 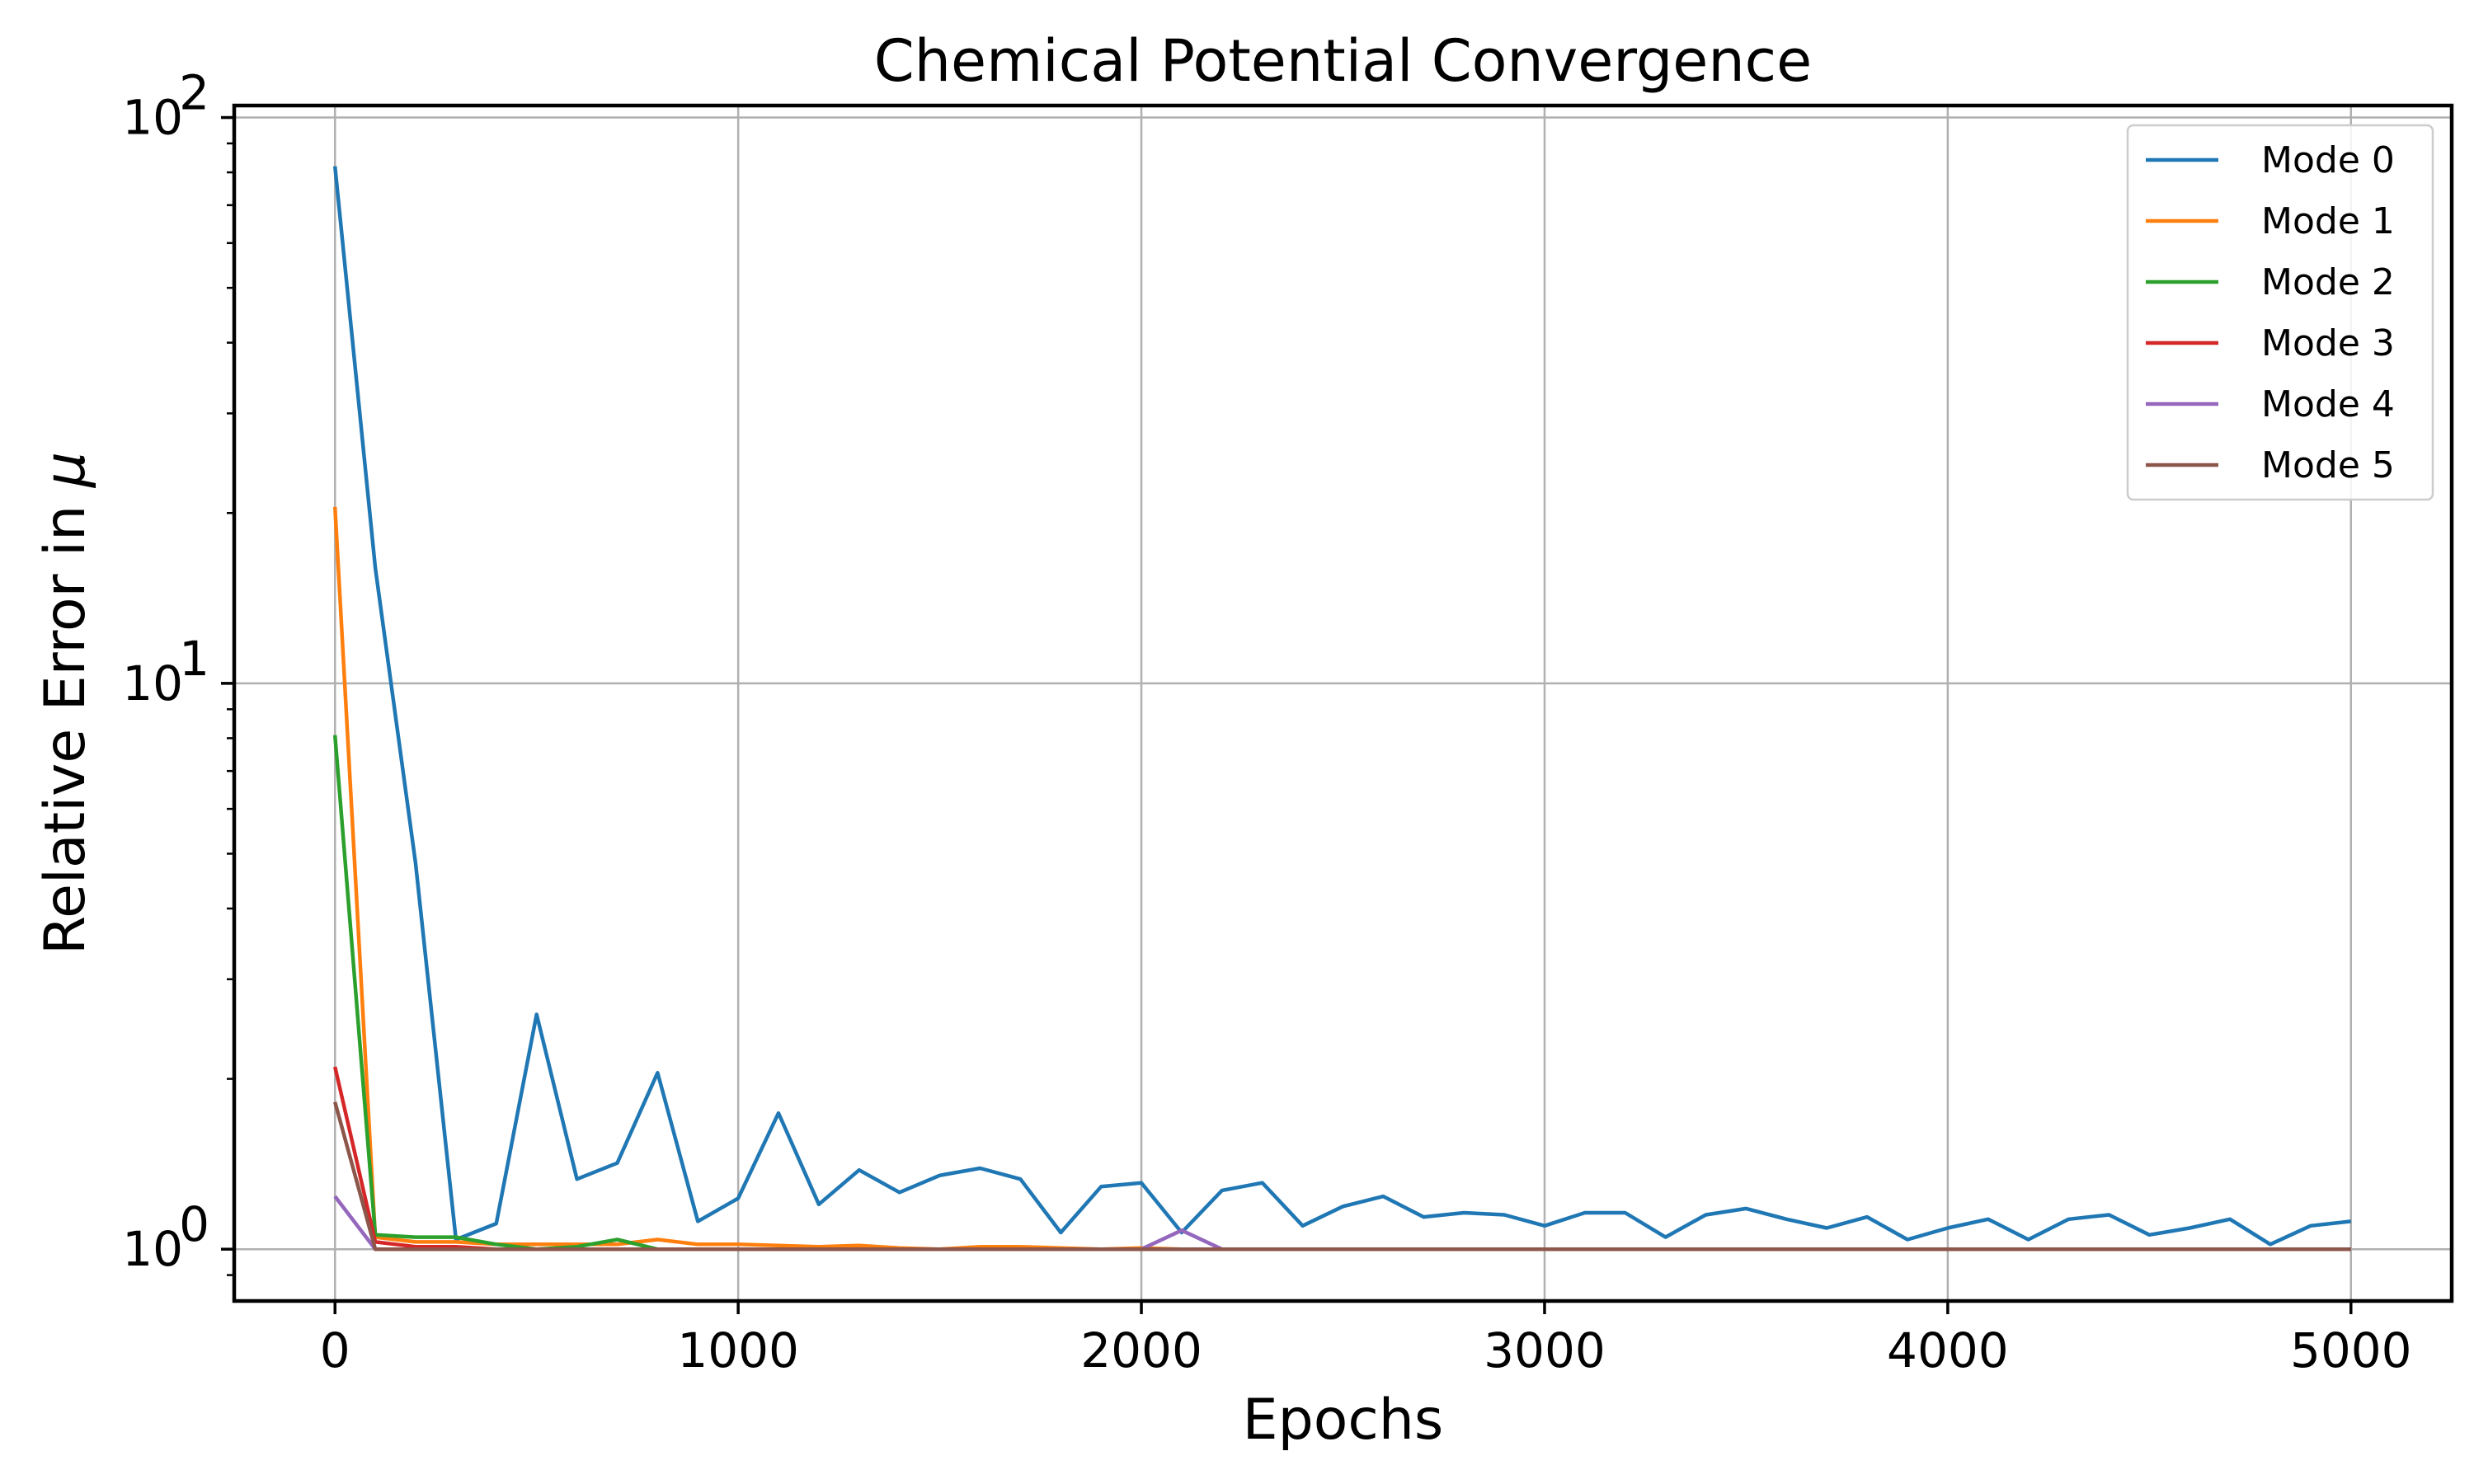 I want to click on chart-title: Chemical Potential Convergence, so click(x=1343, y=61).